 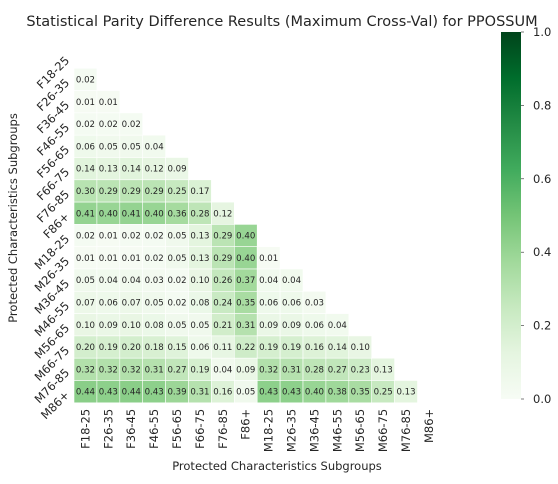 What do you see at coordinates (383, 430) in the screenshot?
I see `x-tick-label: M66-75` at bounding box center [383, 430].